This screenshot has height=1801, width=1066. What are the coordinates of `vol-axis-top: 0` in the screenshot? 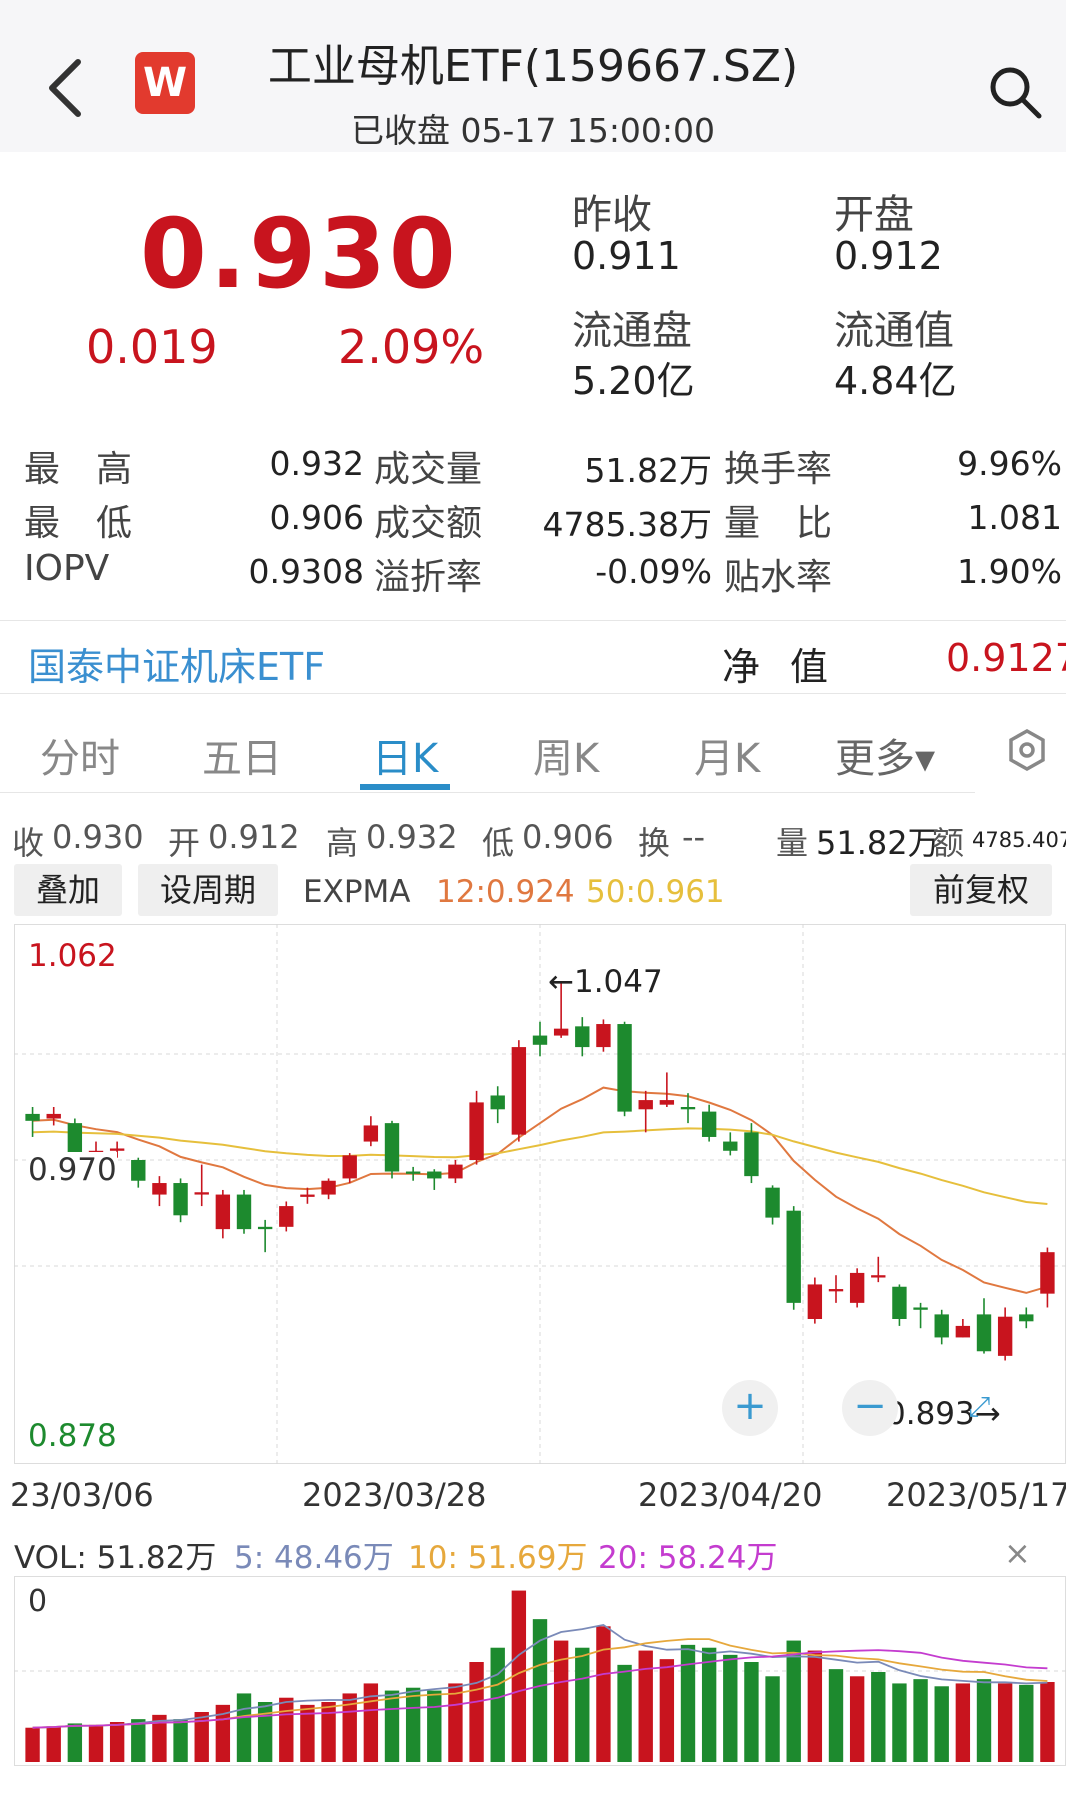 It's located at (38, 1601).